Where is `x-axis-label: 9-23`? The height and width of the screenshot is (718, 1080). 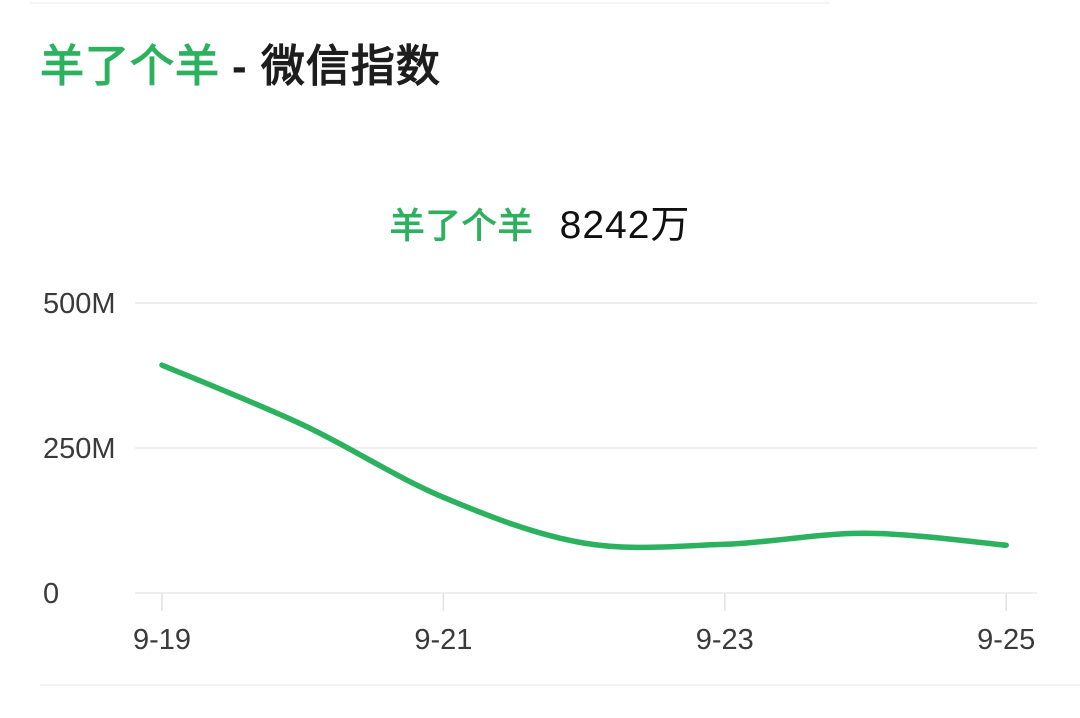
x-axis-label: 9-23 is located at coordinates (725, 640).